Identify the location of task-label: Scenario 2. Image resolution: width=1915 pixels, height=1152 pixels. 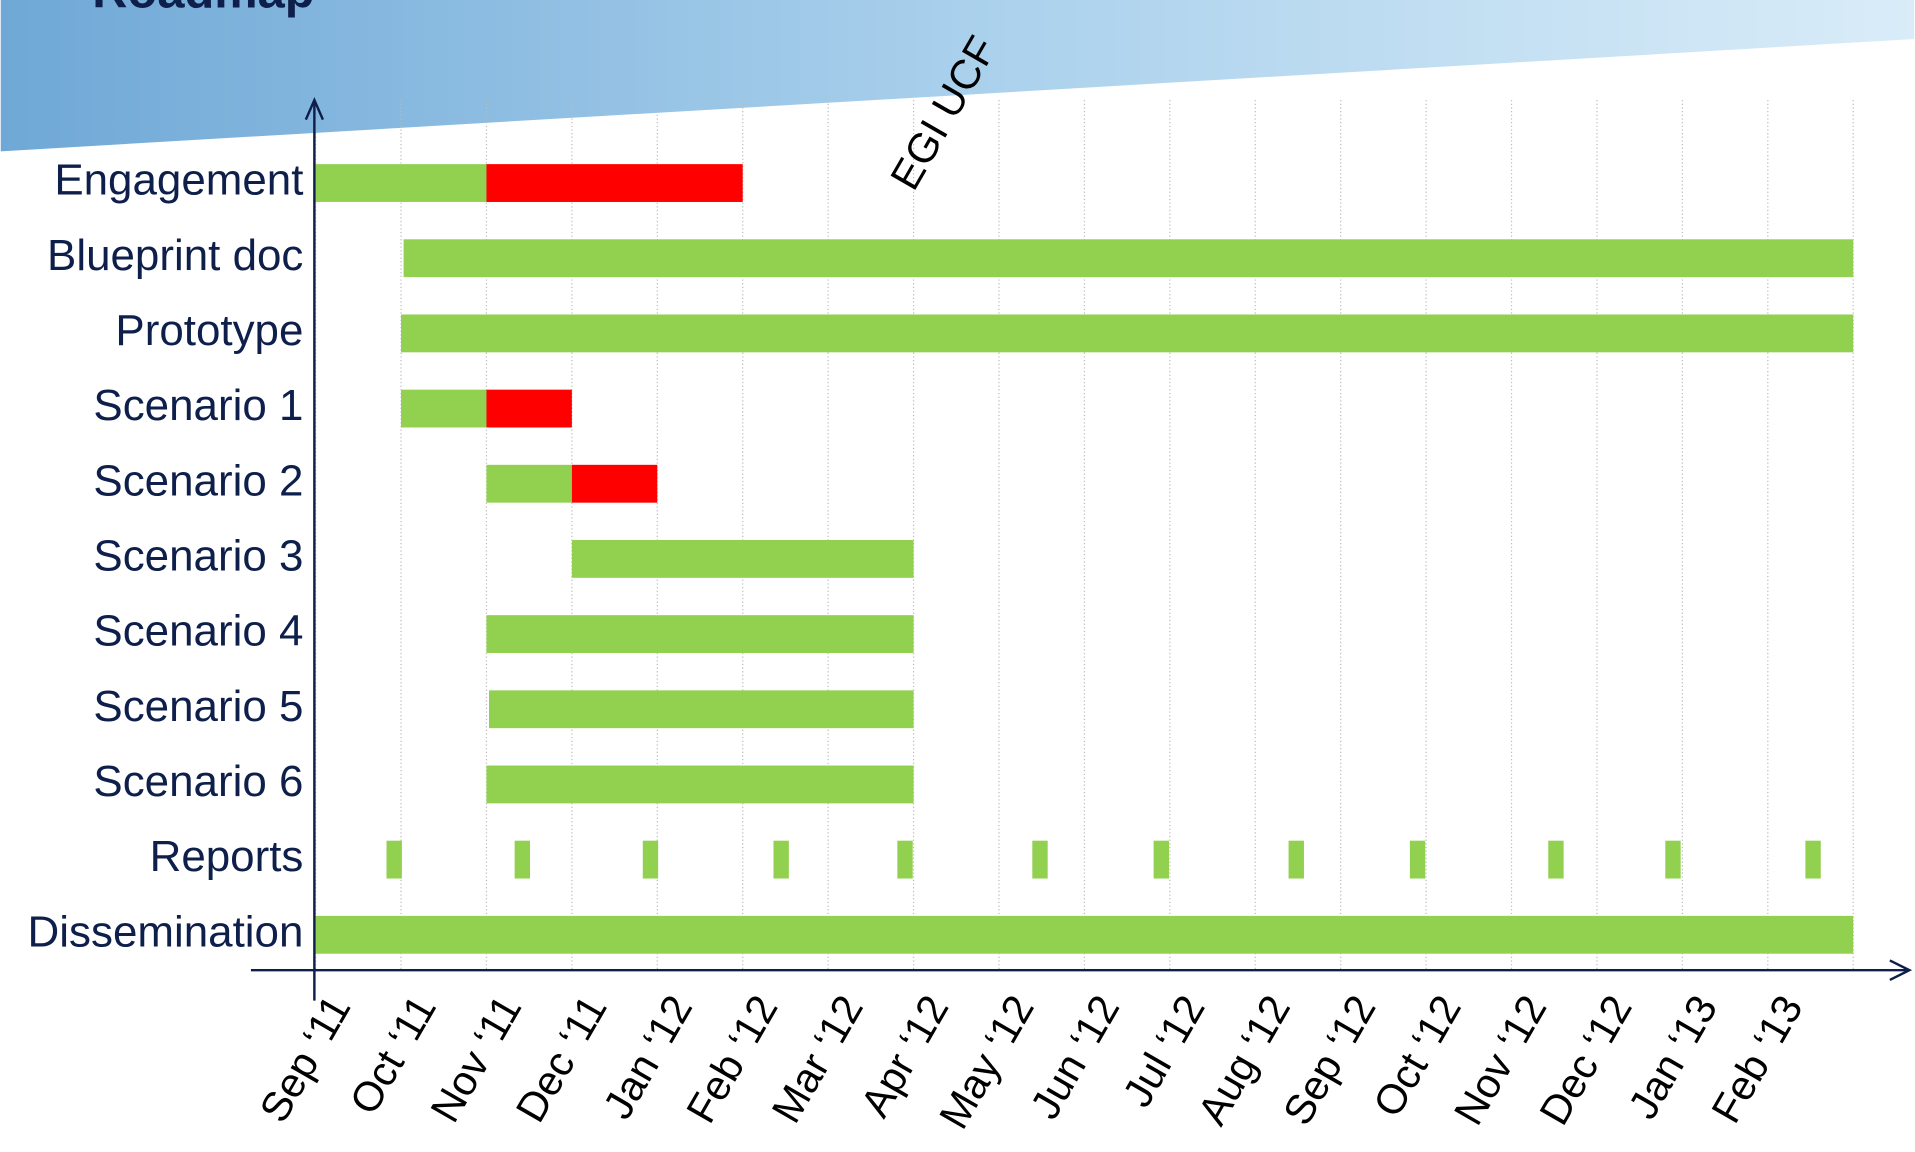
(198, 480).